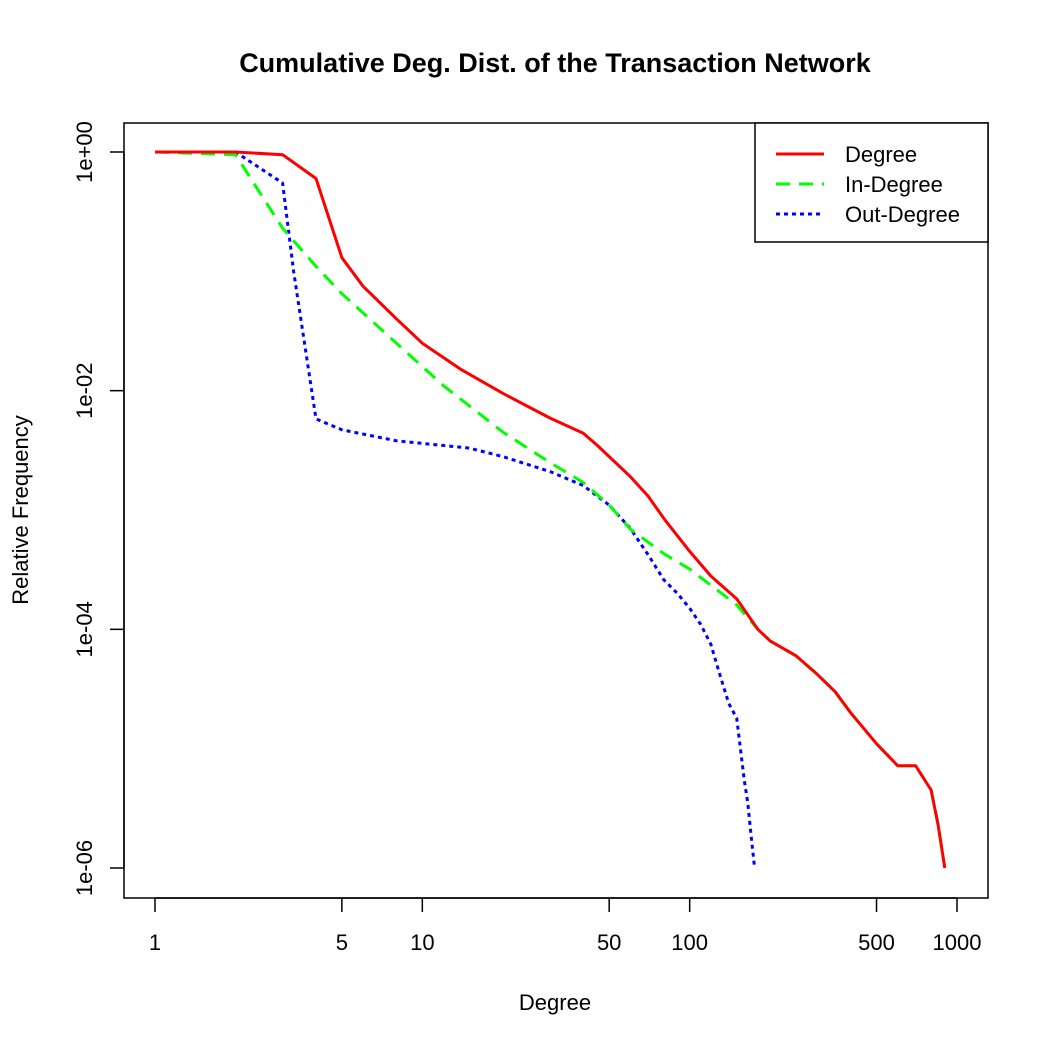 This screenshot has height=1050, width=1050. I want to click on legend-label: In-Degree, so click(894, 184).